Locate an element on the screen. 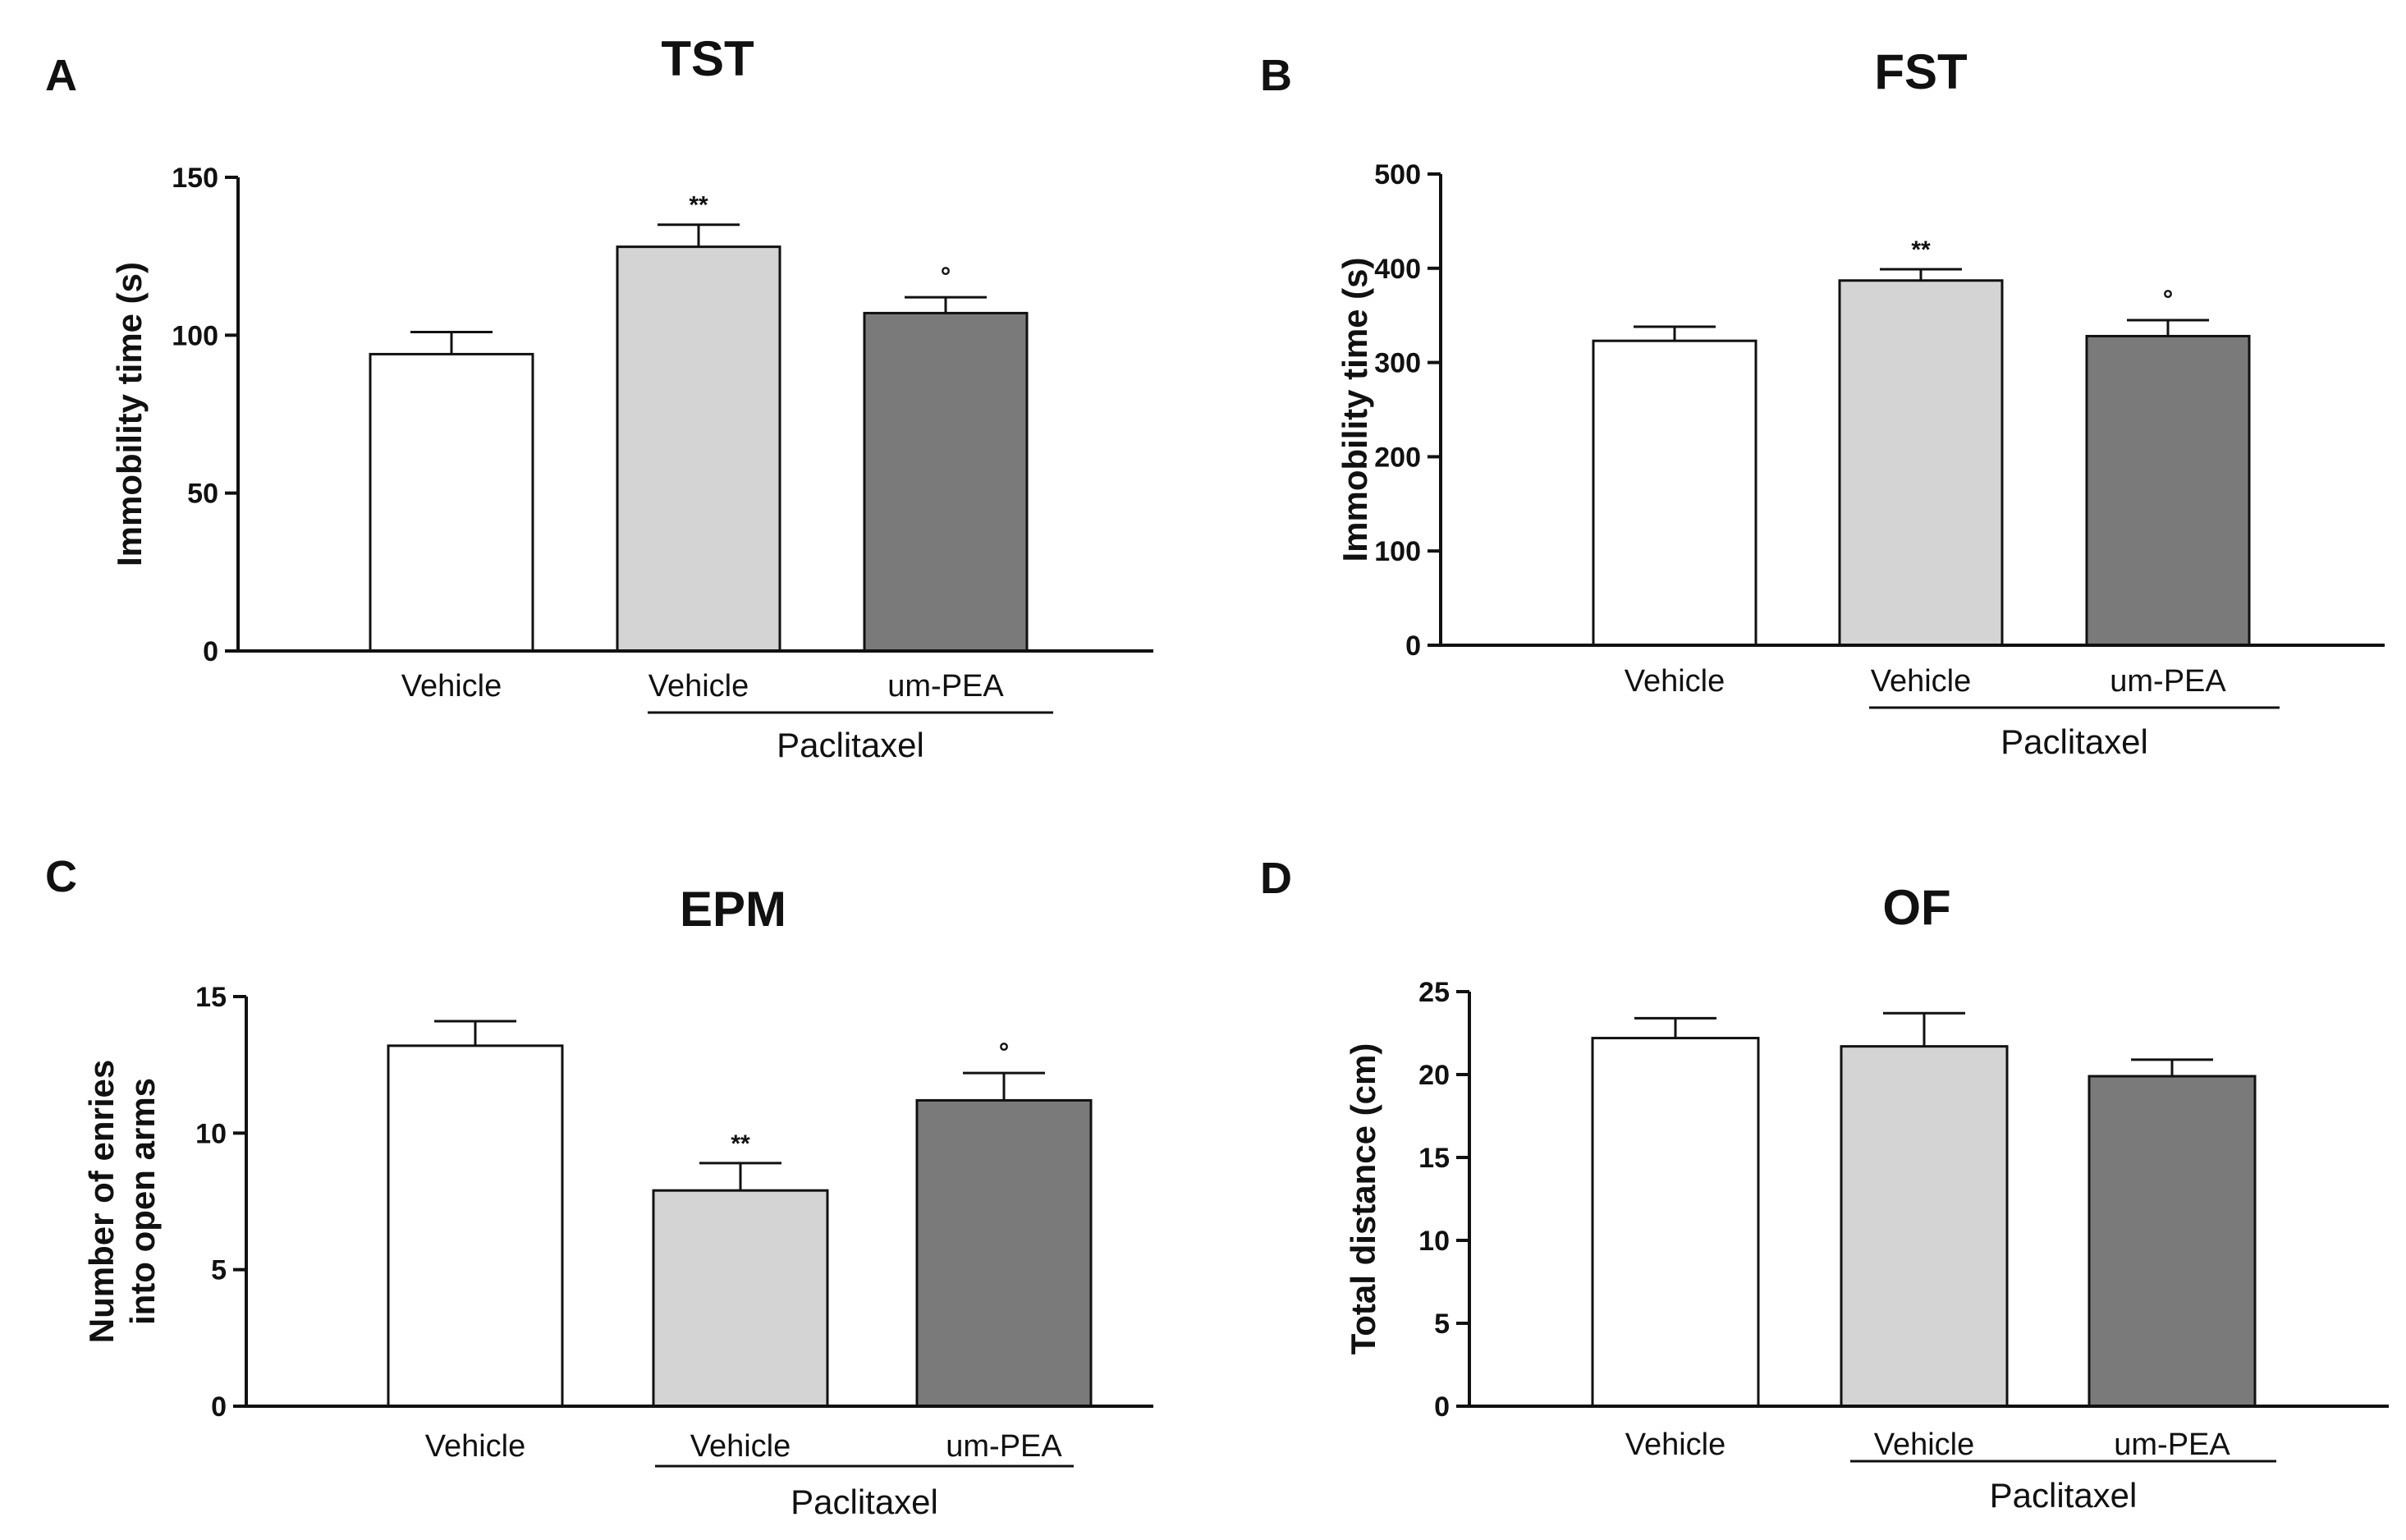 This screenshot has height=1540, width=2406. panel-letter: A is located at coordinates (61, 76).